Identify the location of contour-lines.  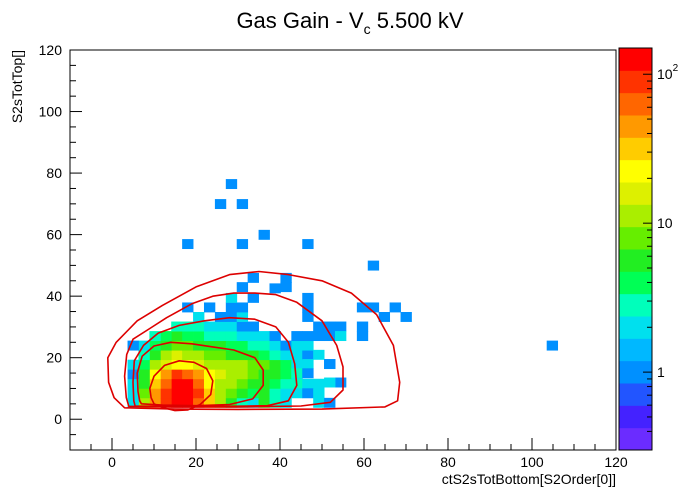
(254, 341).